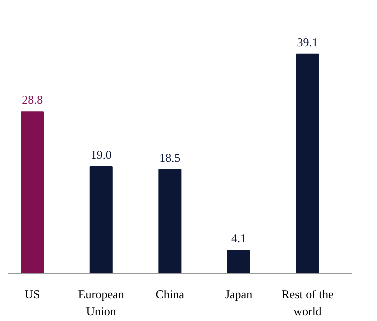  What do you see at coordinates (170, 157) in the screenshot?
I see `data-label: 18.5` at bounding box center [170, 157].